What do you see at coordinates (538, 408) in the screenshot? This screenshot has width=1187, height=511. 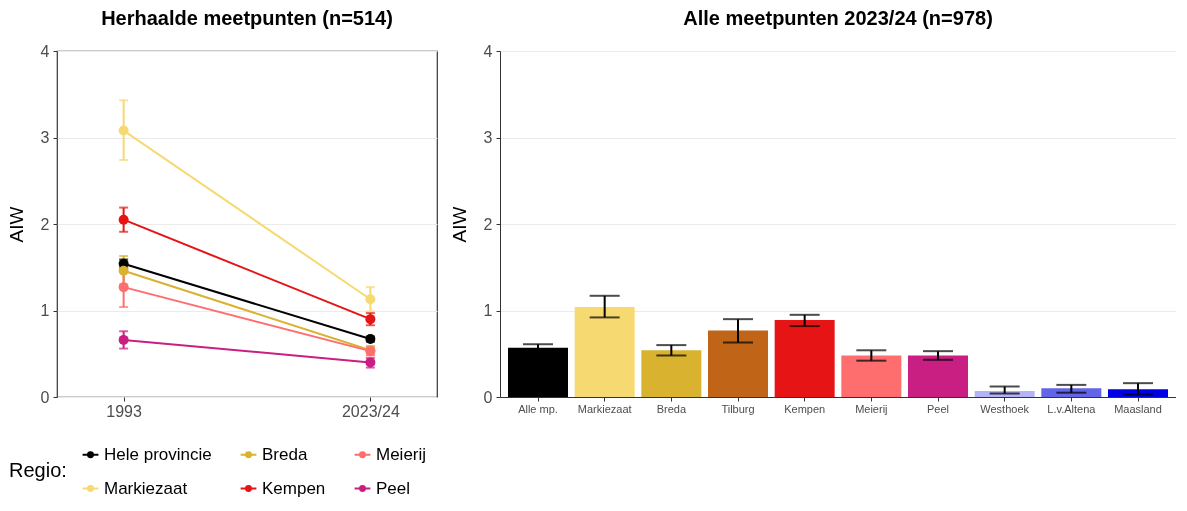 I see `x-tick-label: Alle mp.` at bounding box center [538, 408].